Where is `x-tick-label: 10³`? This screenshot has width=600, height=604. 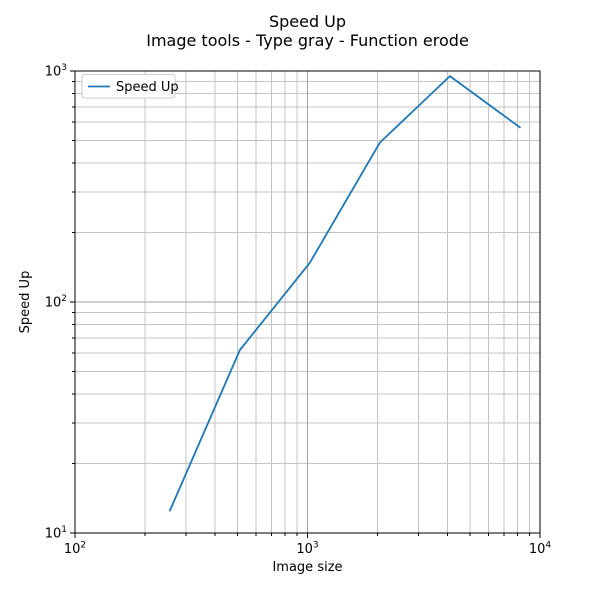 x-tick-label: 10³ is located at coordinates (307, 549).